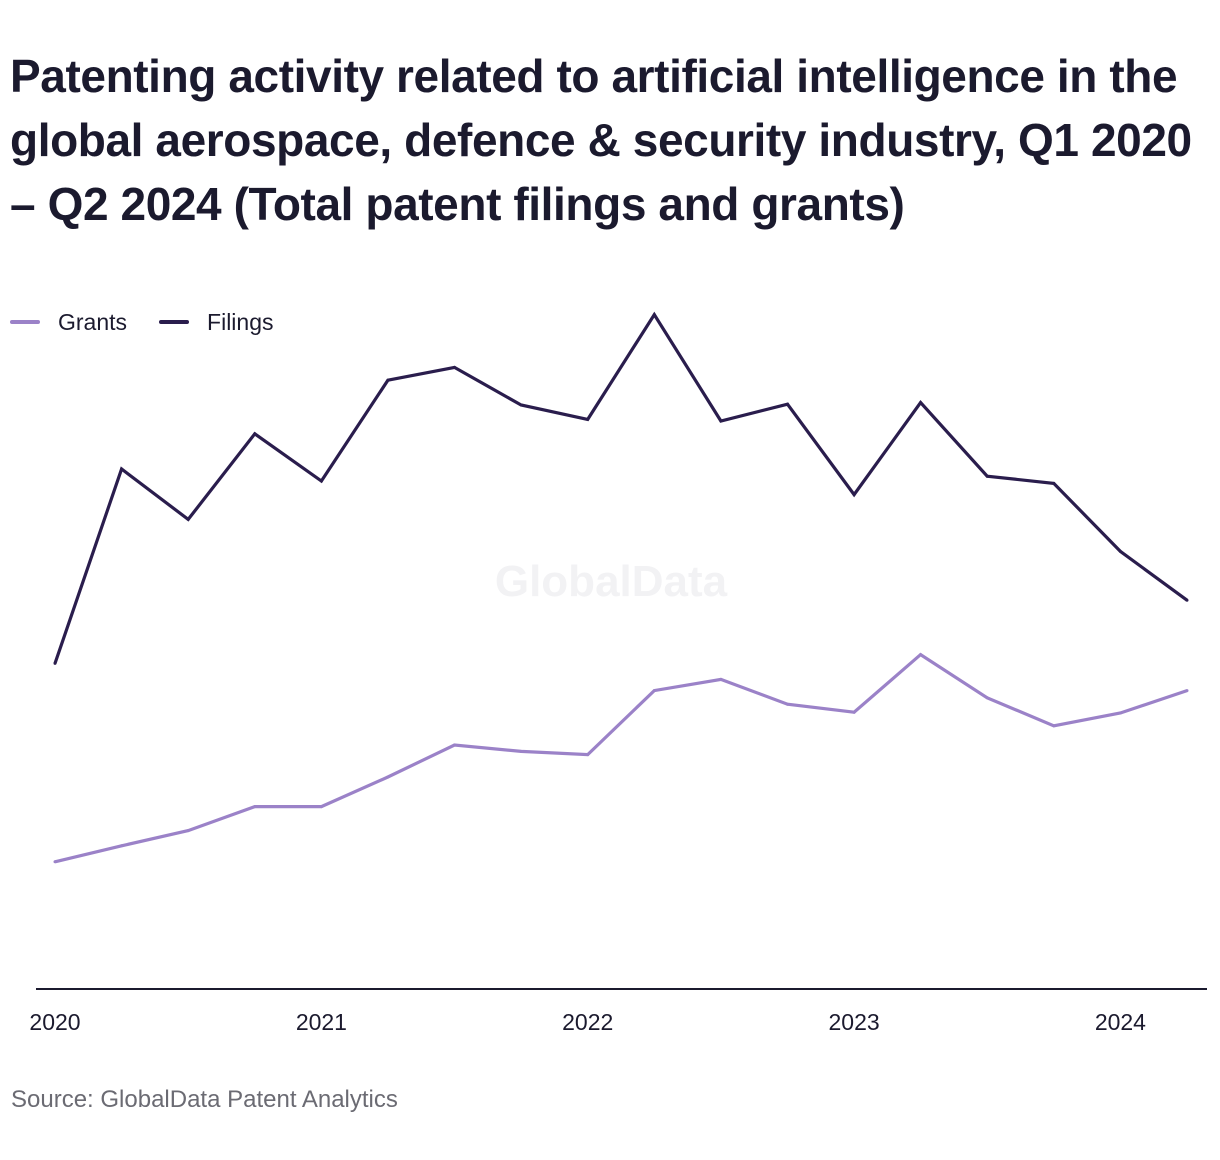 This screenshot has width=1220, height=1160. Describe the element at coordinates (1120, 1022) in the screenshot. I see `x-tick-label: 2024` at that location.